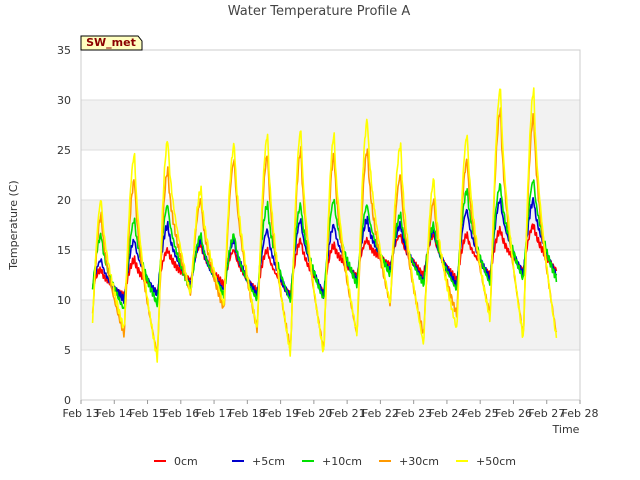 The height and width of the screenshot is (480, 640). What do you see at coordinates (67, 400) in the screenshot?
I see `y-tick-label: 0` at bounding box center [67, 400].